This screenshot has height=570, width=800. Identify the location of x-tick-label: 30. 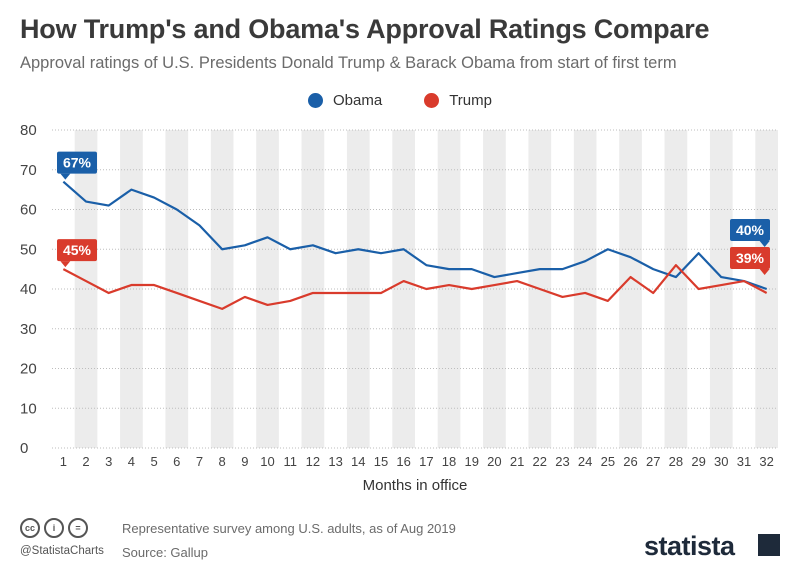
(721, 461).